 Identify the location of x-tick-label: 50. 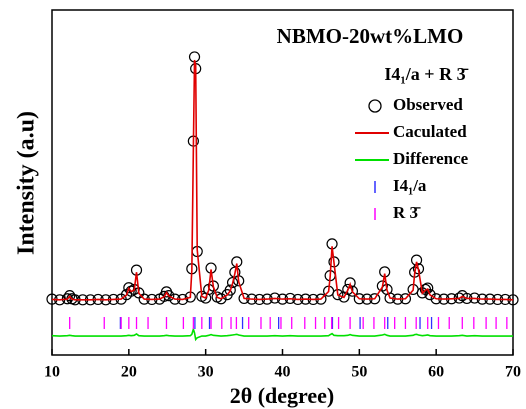
(359, 372).